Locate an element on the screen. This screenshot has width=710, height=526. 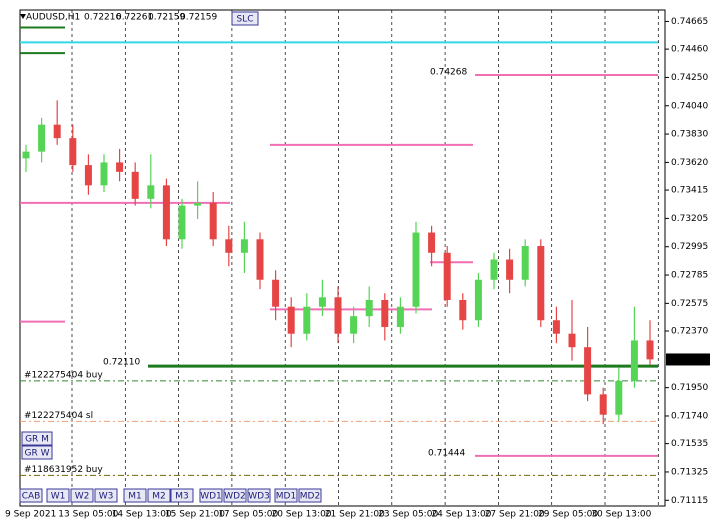
level-label: #122275404 buy is located at coordinates (63, 375).